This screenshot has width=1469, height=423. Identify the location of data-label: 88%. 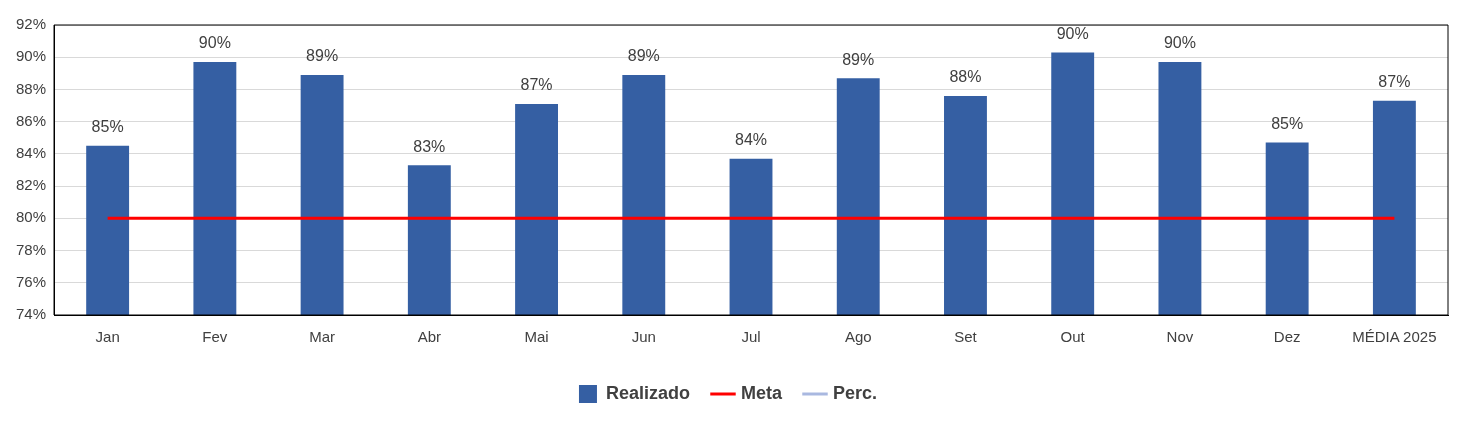
(965, 77).